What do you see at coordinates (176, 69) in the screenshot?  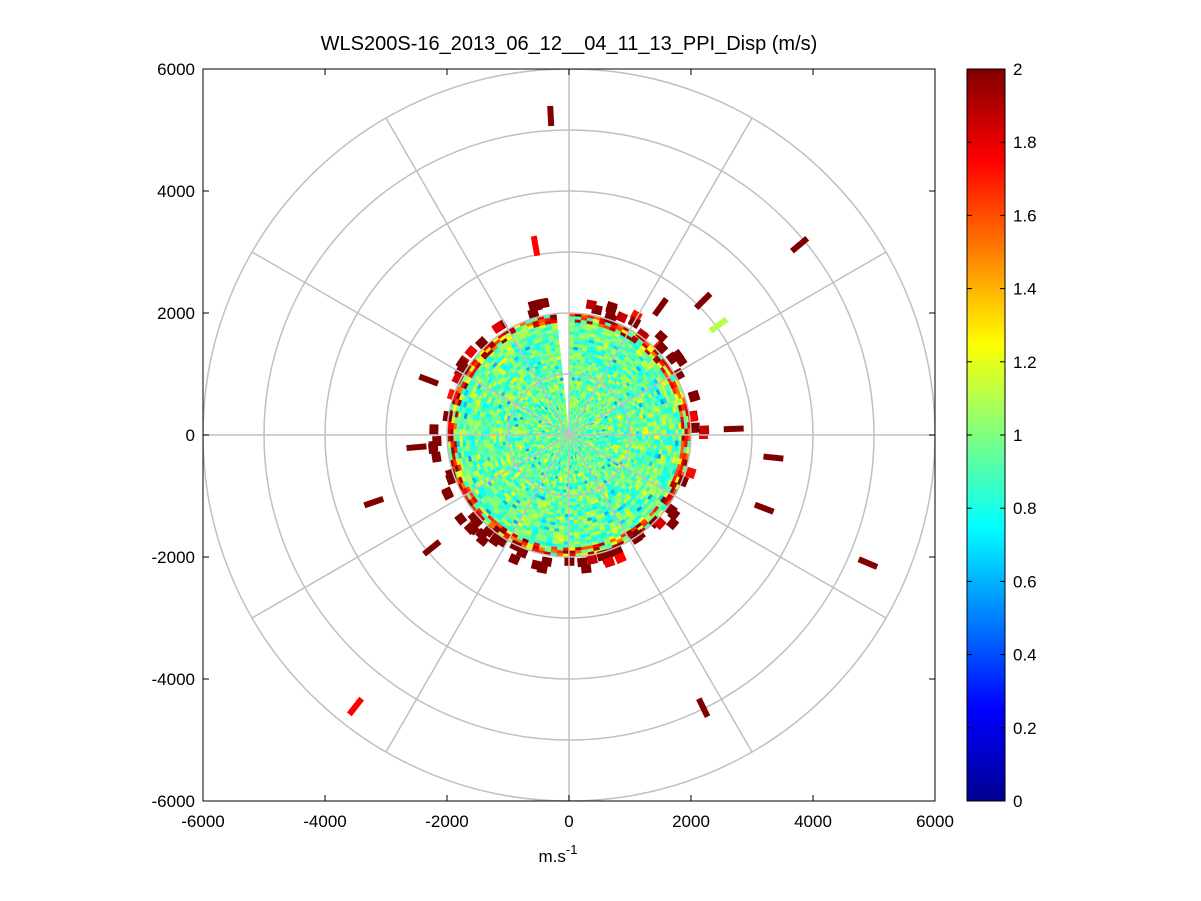 I see `y-tick-label: 6000` at bounding box center [176, 69].